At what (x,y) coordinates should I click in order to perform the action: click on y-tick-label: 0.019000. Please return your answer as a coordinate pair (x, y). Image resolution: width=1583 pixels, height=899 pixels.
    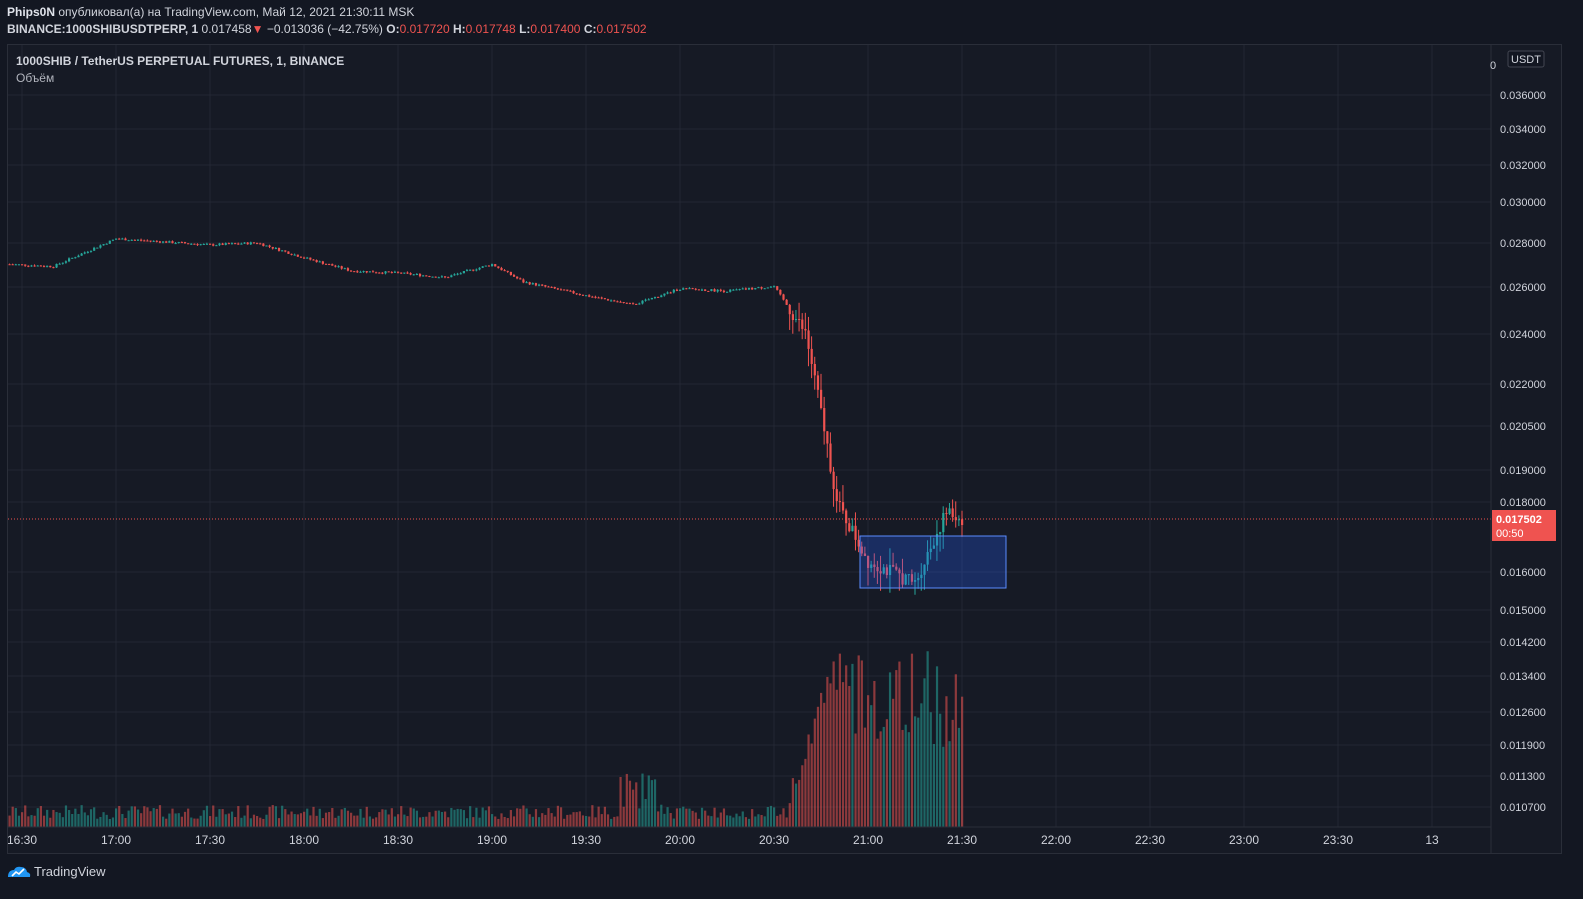
    Looking at the image, I should click on (1523, 471).